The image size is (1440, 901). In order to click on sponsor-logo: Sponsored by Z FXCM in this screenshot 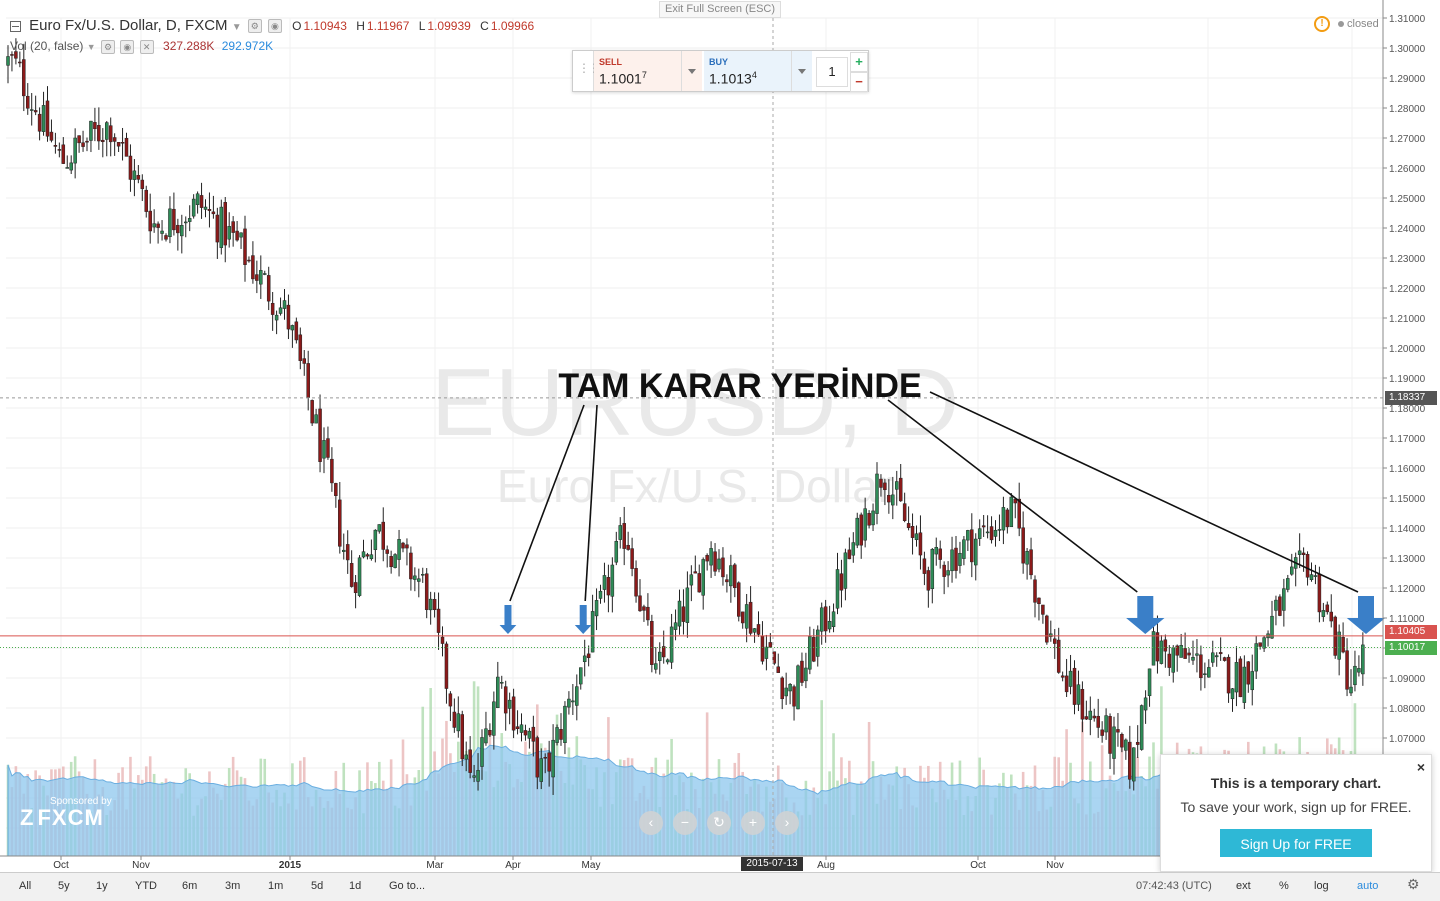, I will do `click(66, 813)`.